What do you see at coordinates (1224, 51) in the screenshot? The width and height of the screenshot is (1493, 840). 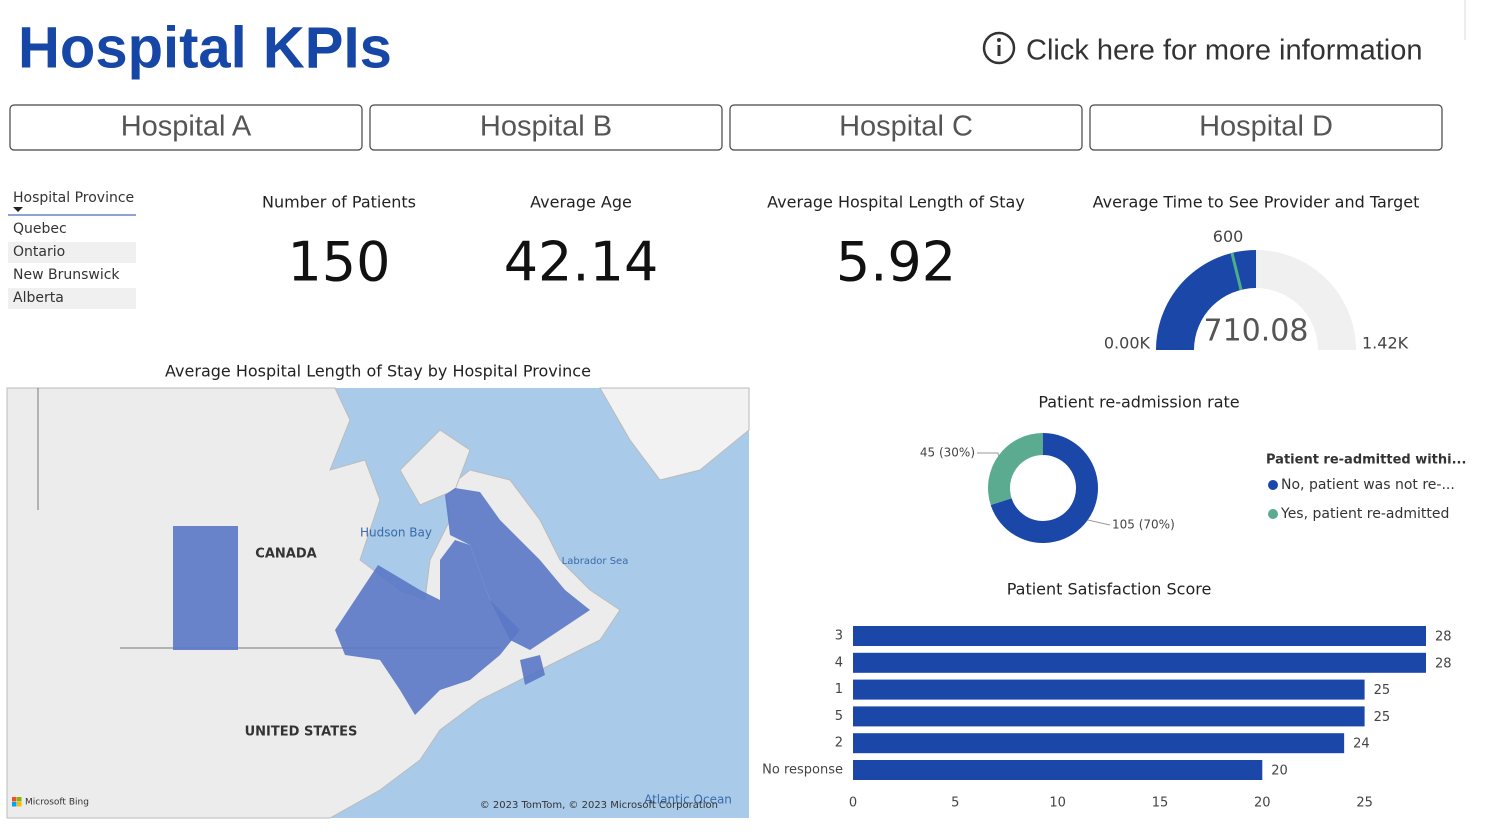 I see `info-text: Click here for more information` at bounding box center [1224, 51].